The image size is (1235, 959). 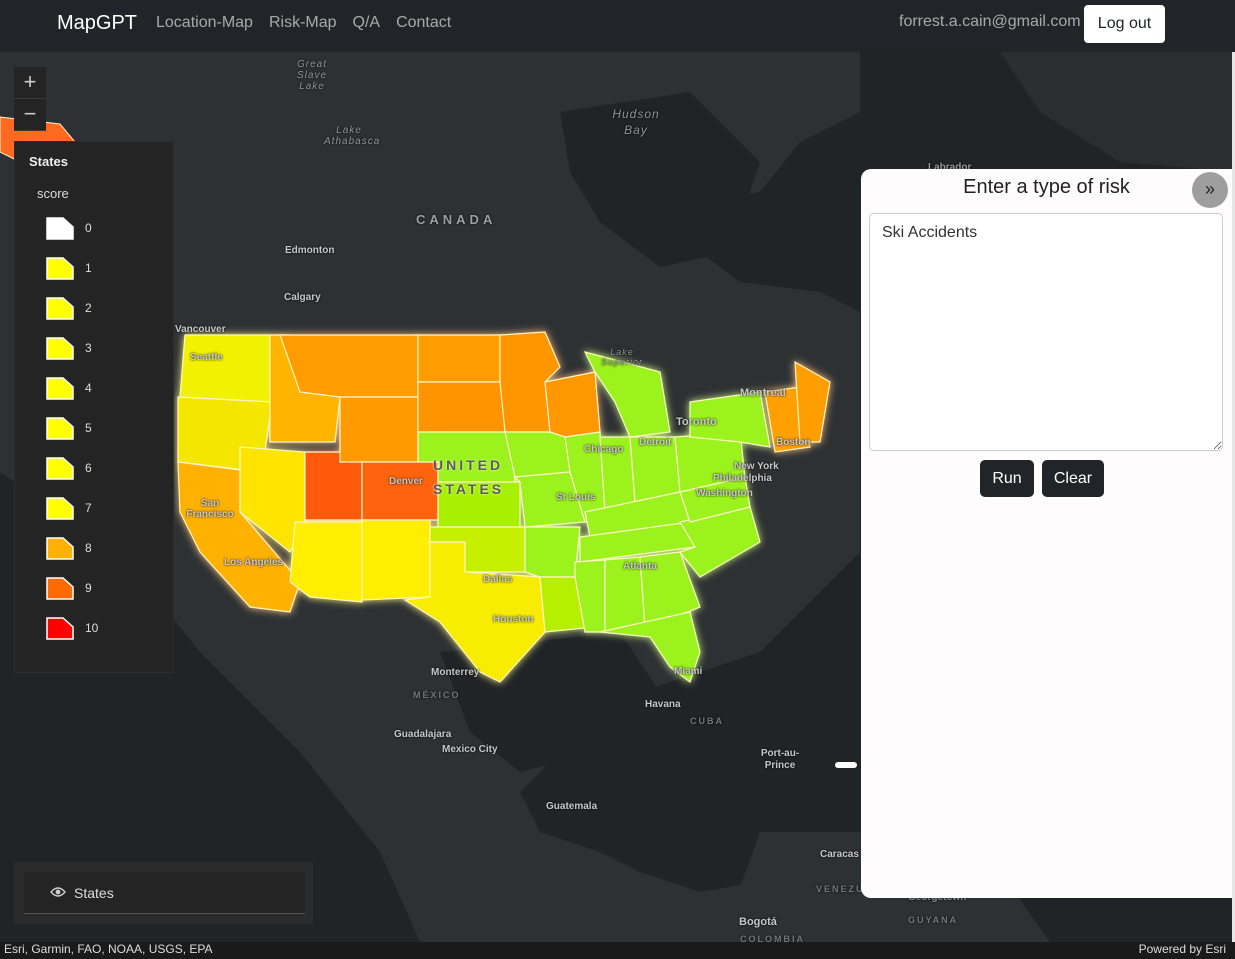 What do you see at coordinates (724, 493) in the screenshot?
I see `label-washington: Washington` at bounding box center [724, 493].